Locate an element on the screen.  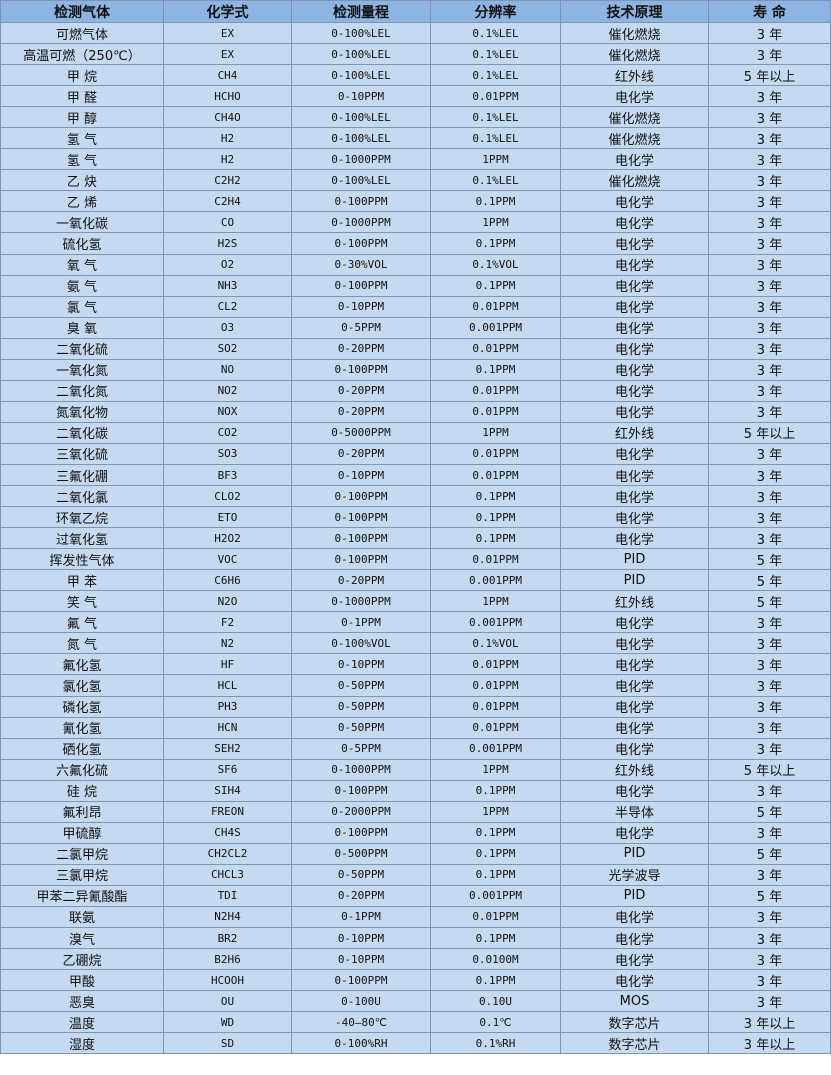
cell-principle: PID is located at coordinates (634, 559).